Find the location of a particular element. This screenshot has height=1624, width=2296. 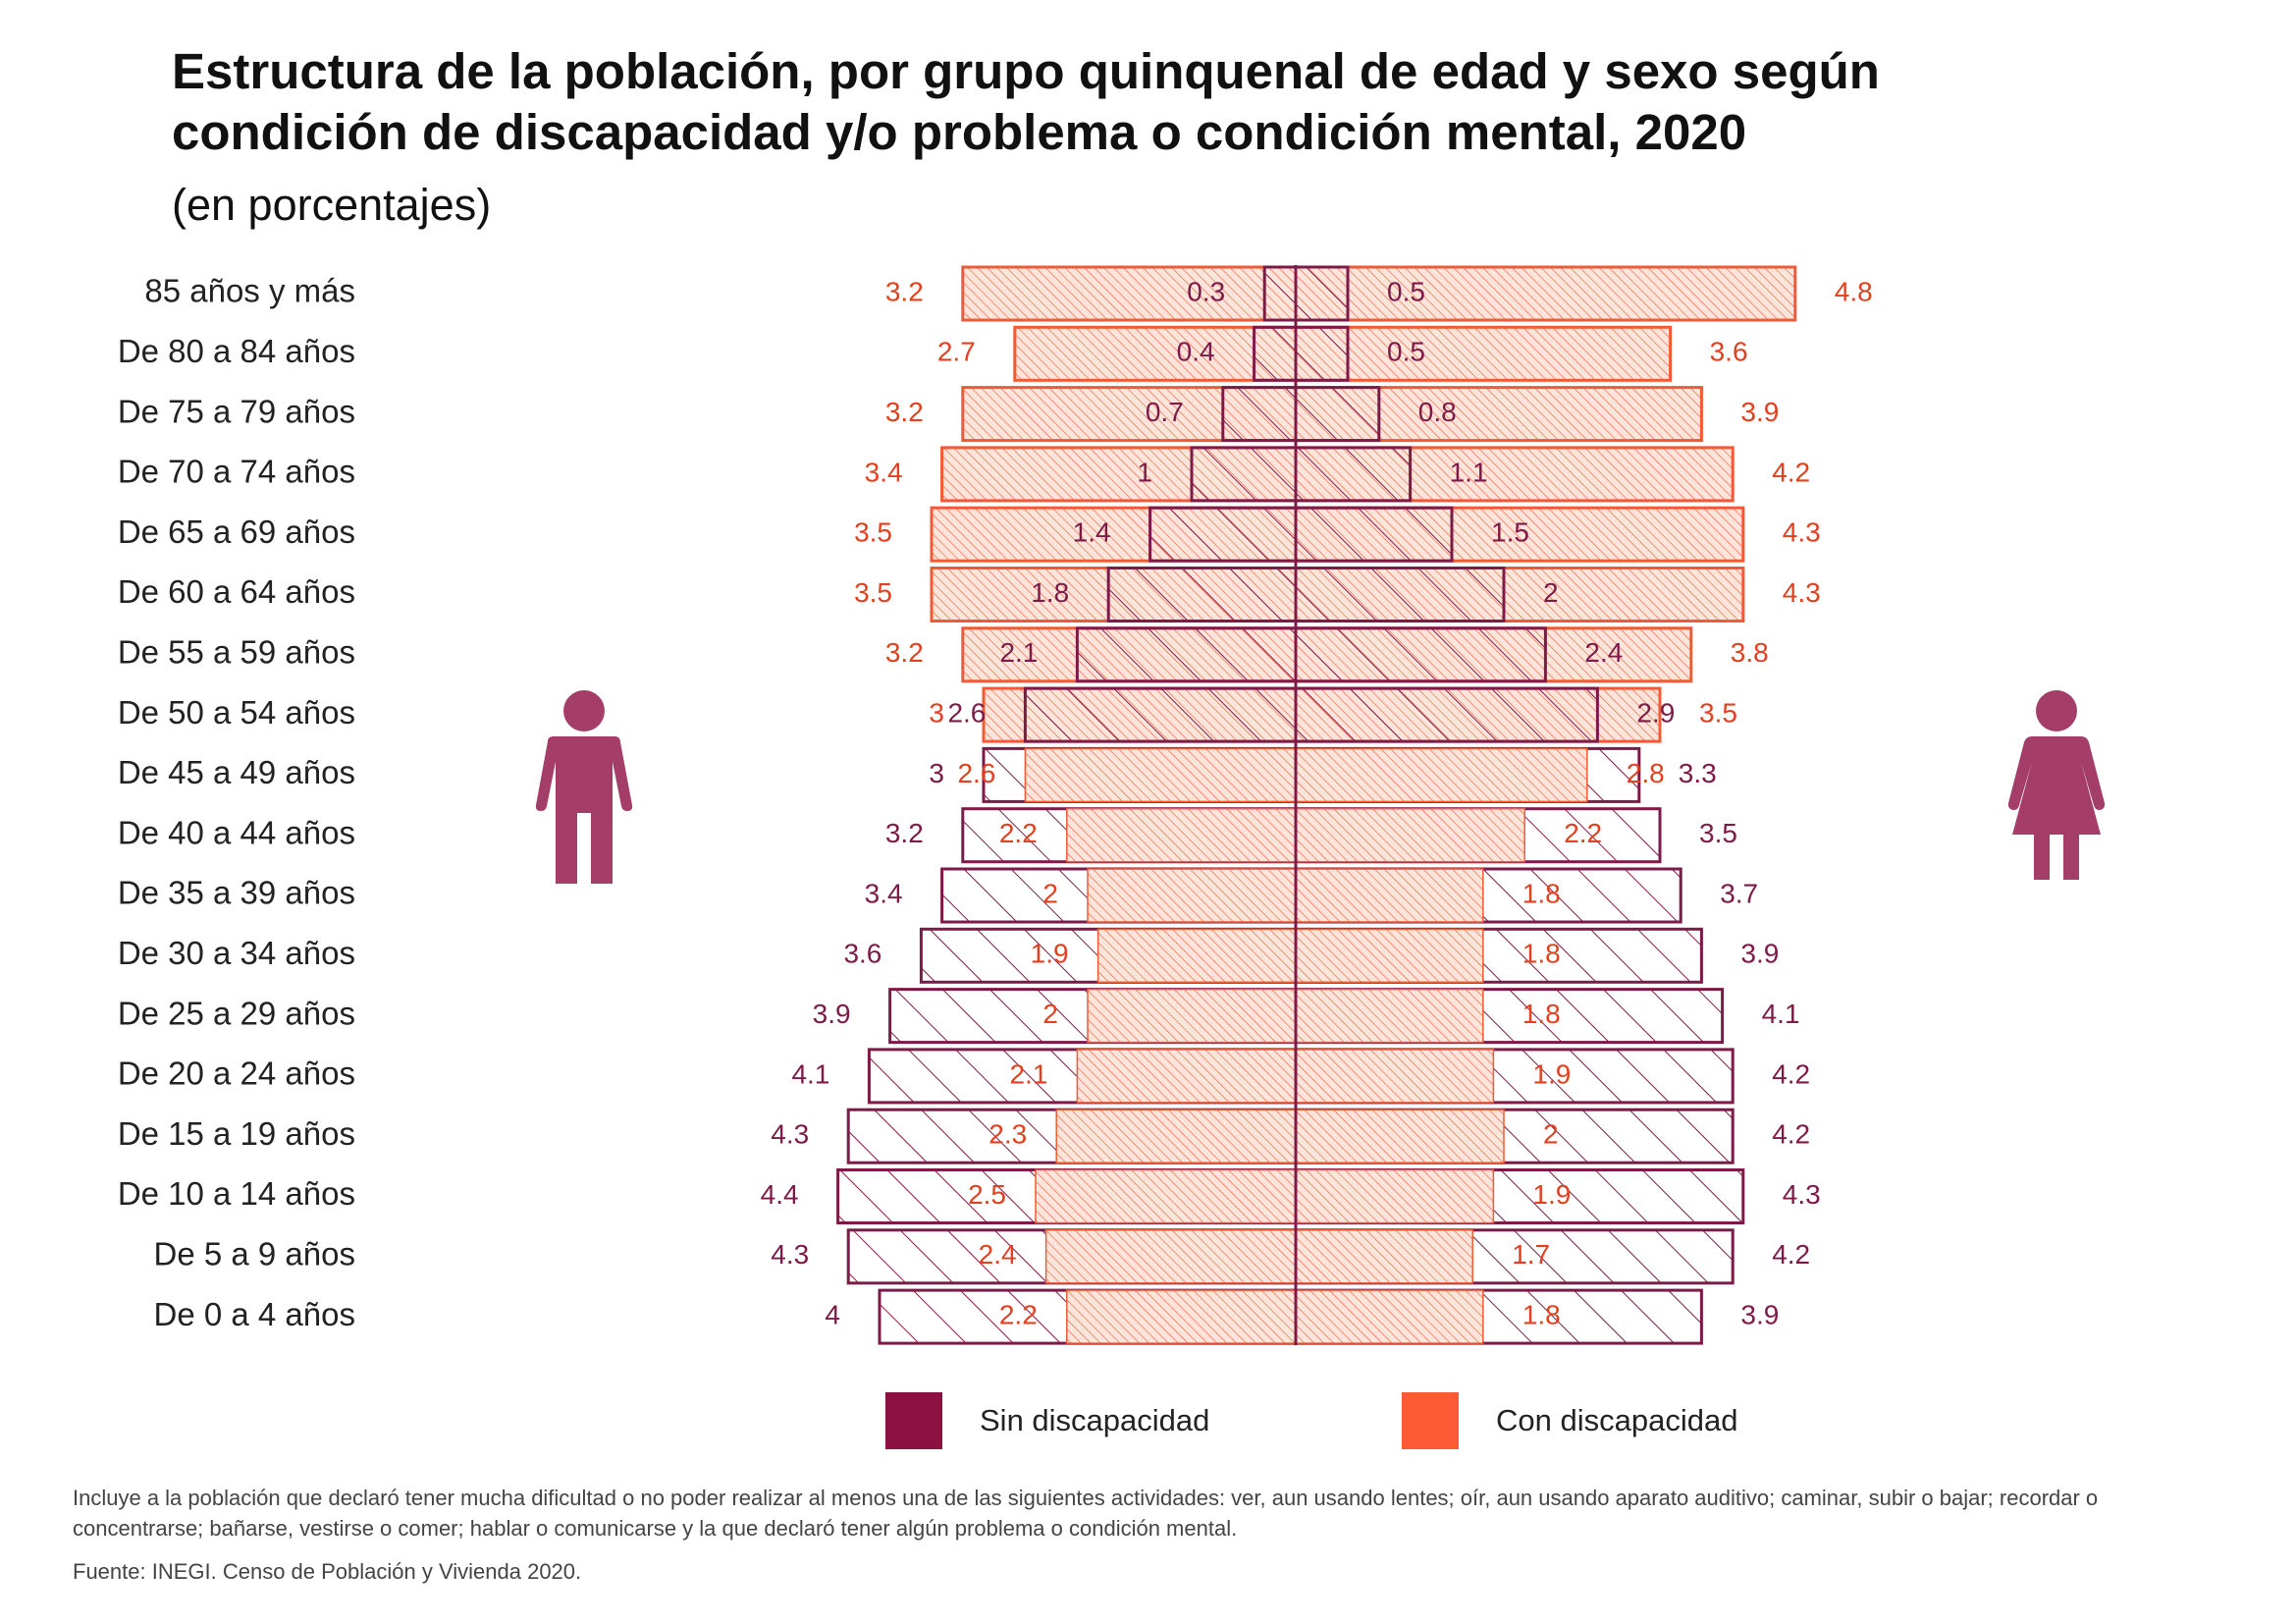

label-mujeres-sin: 3.3 is located at coordinates (1698, 773).